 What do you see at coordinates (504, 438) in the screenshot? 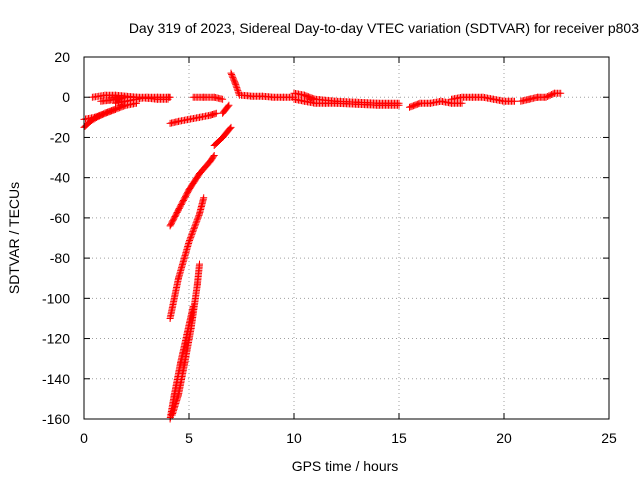
I see `x-tick-label: 20` at bounding box center [504, 438].